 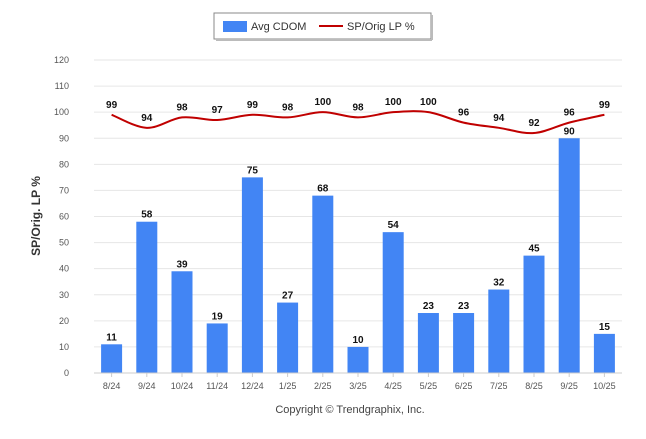 What do you see at coordinates (147, 215) in the screenshot?
I see `bar-value-label: 58` at bounding box center [147, 215].